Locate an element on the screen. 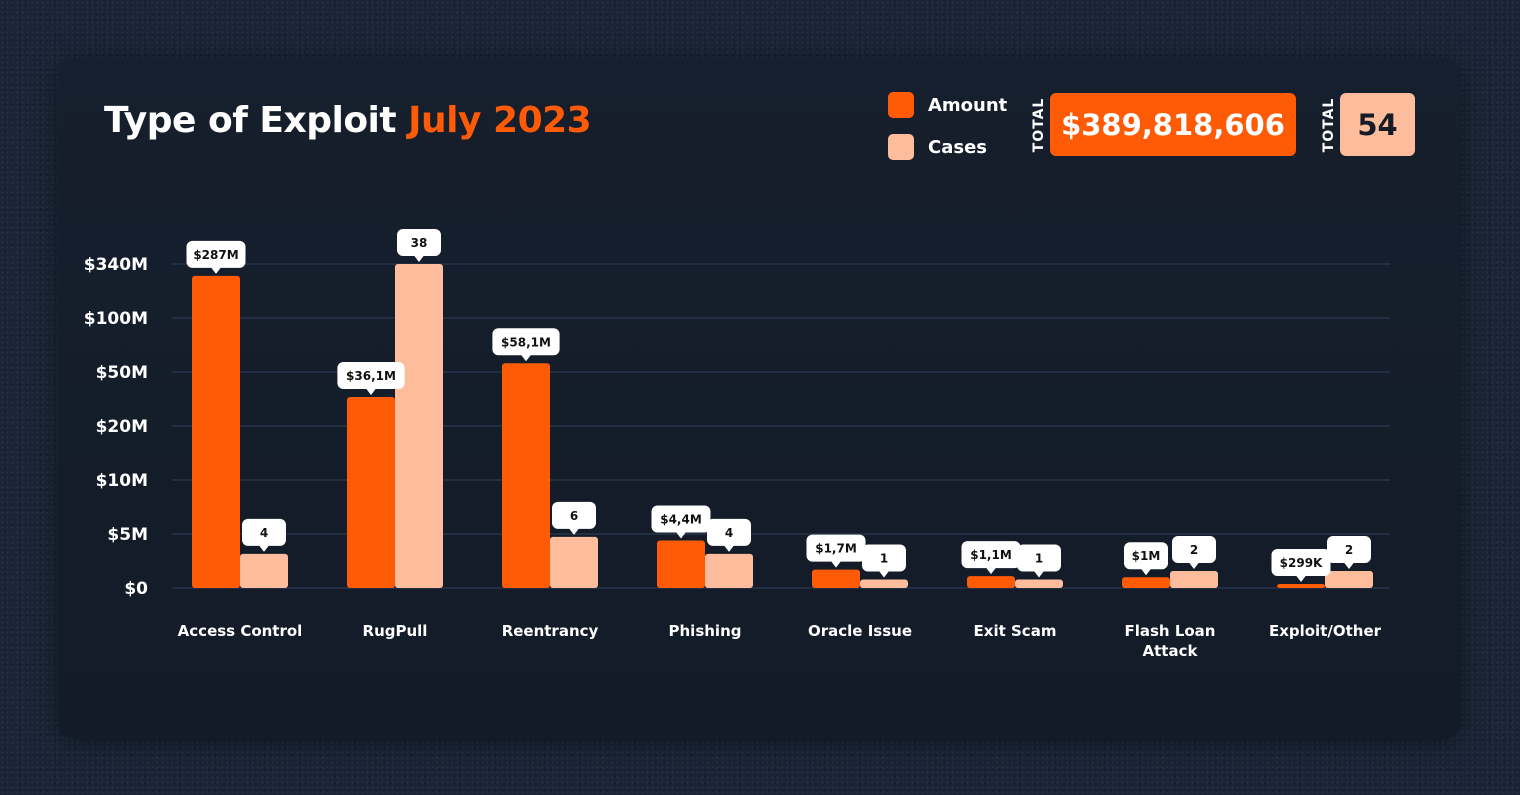 The image size is (1520, 795). amount-data-label: $58,1M is located at coordinates (526, 345).